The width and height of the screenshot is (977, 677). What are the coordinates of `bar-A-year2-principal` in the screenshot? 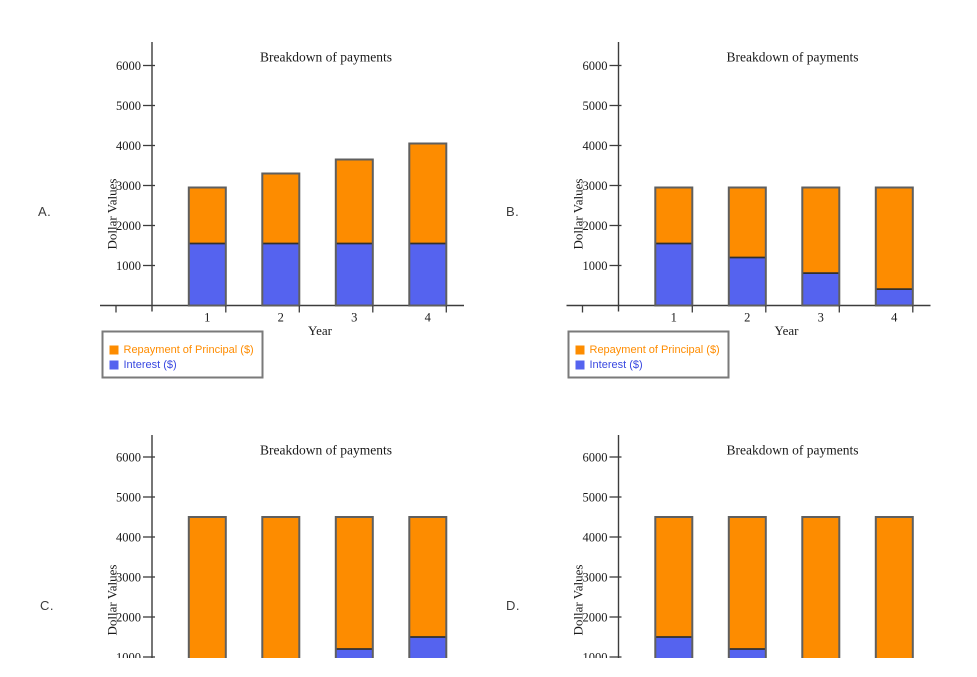 It's located at (281, 208).